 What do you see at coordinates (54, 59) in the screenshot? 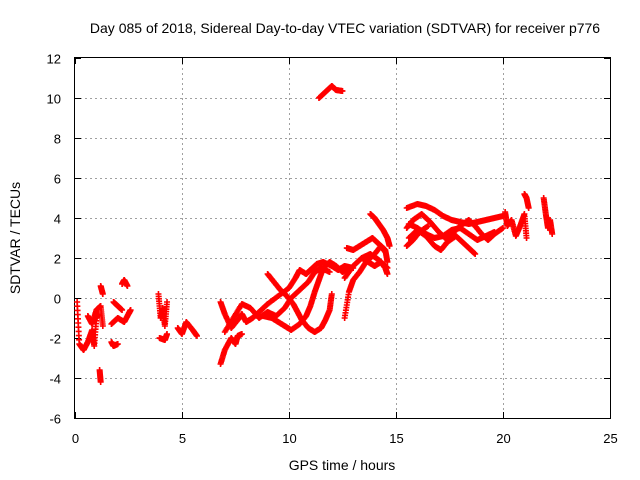
I see `y-tick-label: 12` at bounding box center [54, 59].